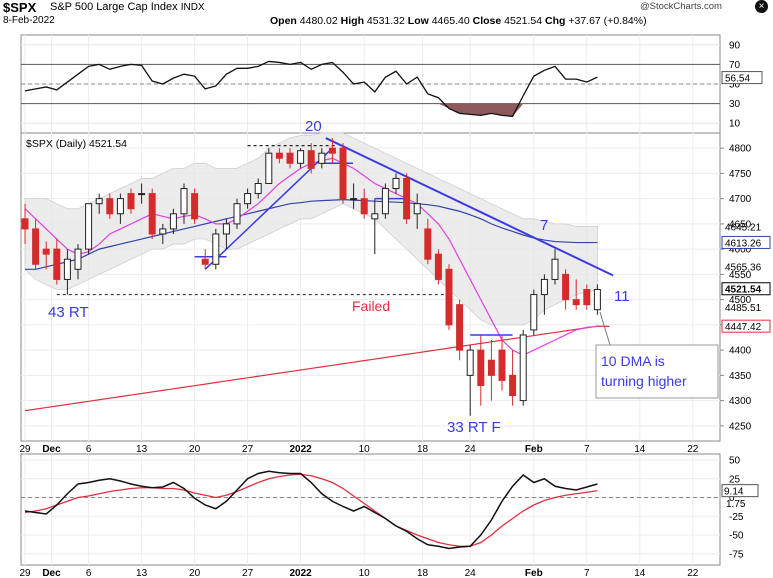 This screenshot has width=773, height=578. Describe the element at coordinates (640, 449) in the screenshot. I see `date-tick-label: 14` at that location.